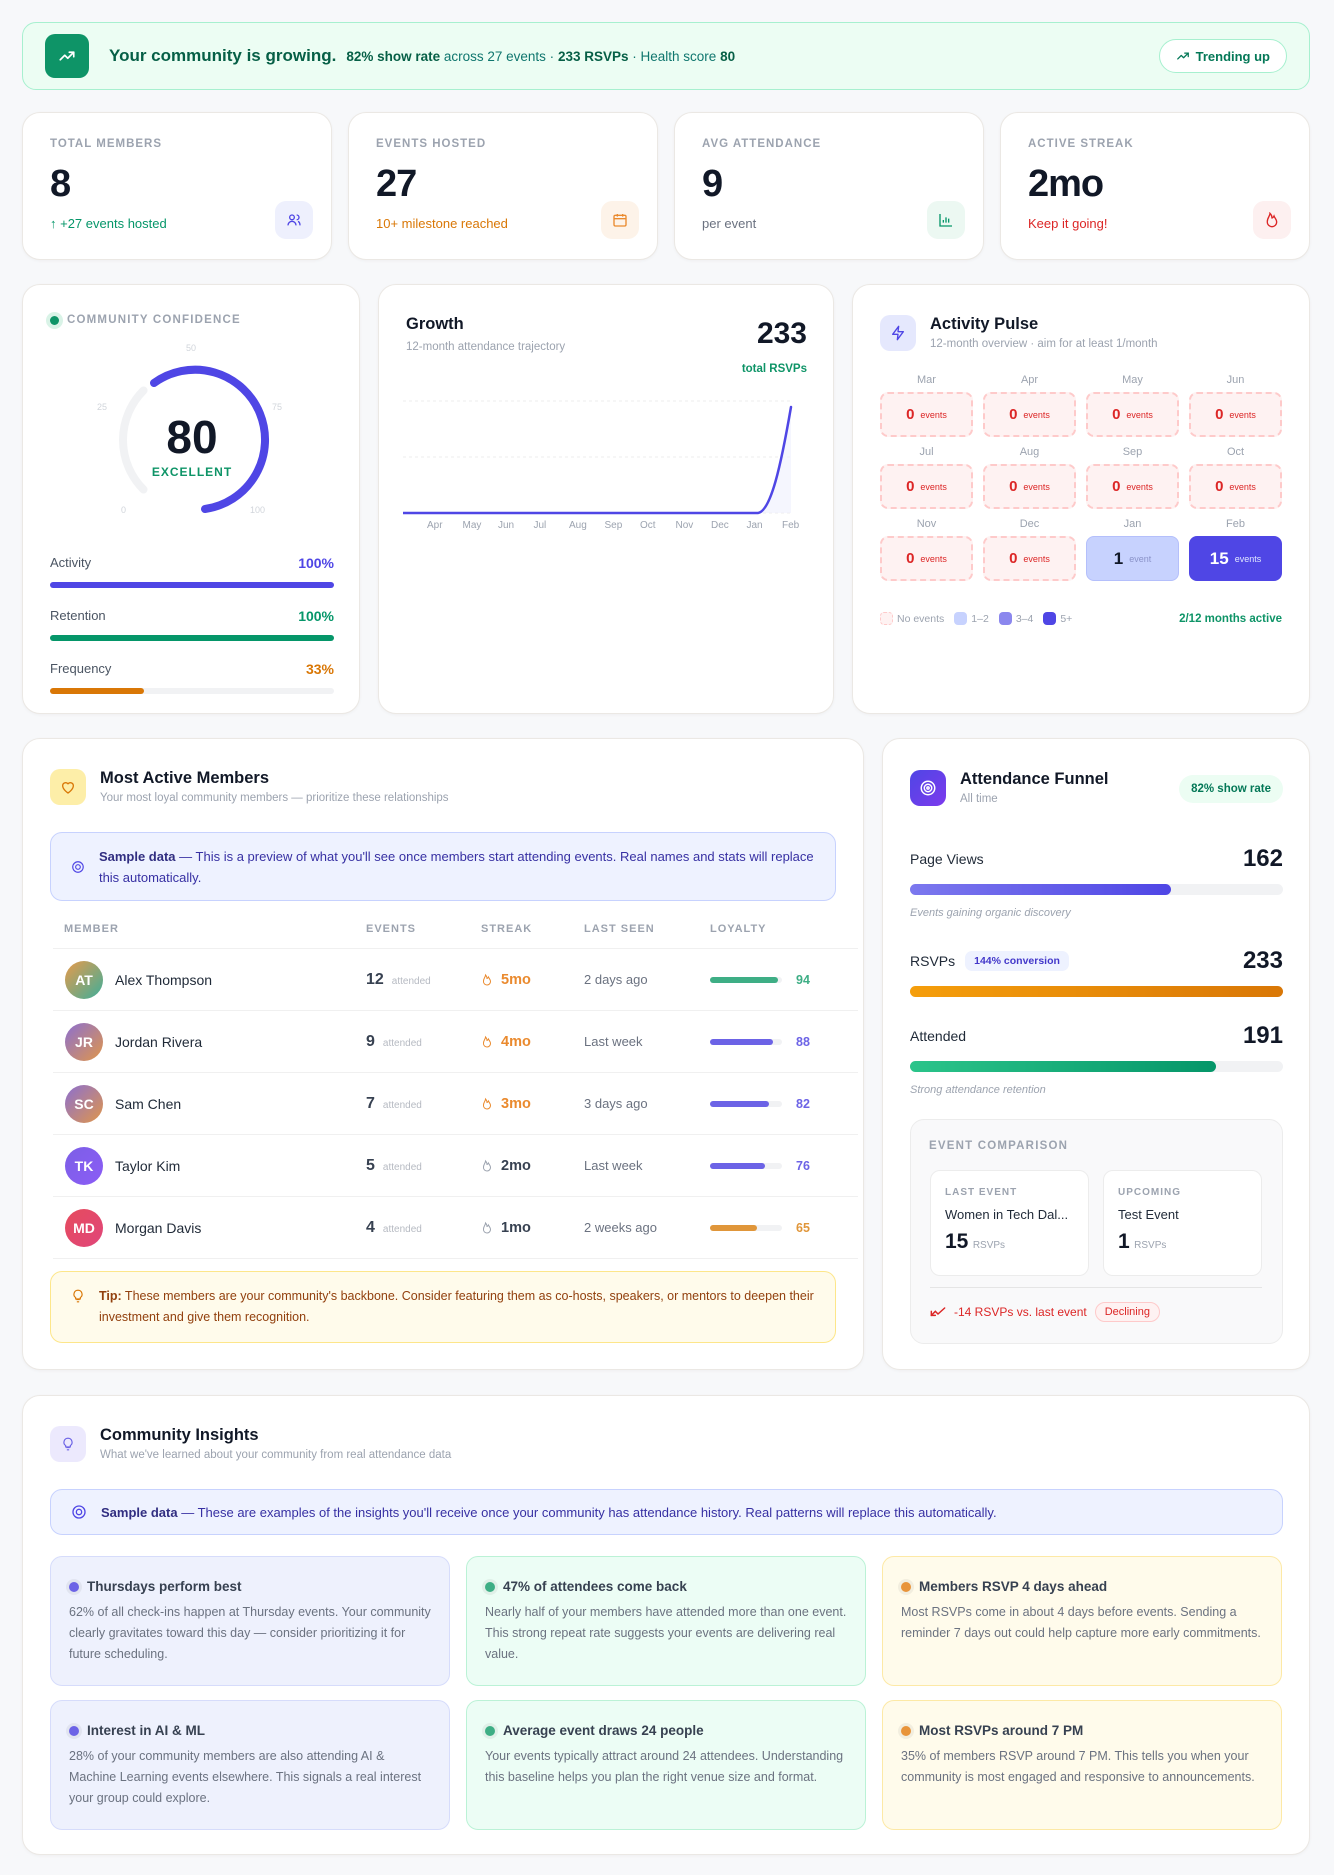 The height and width of the screenshot is (1875, 1334). I want to click on pulse-month-sep: Sep 0 events, so click(1132, 477).